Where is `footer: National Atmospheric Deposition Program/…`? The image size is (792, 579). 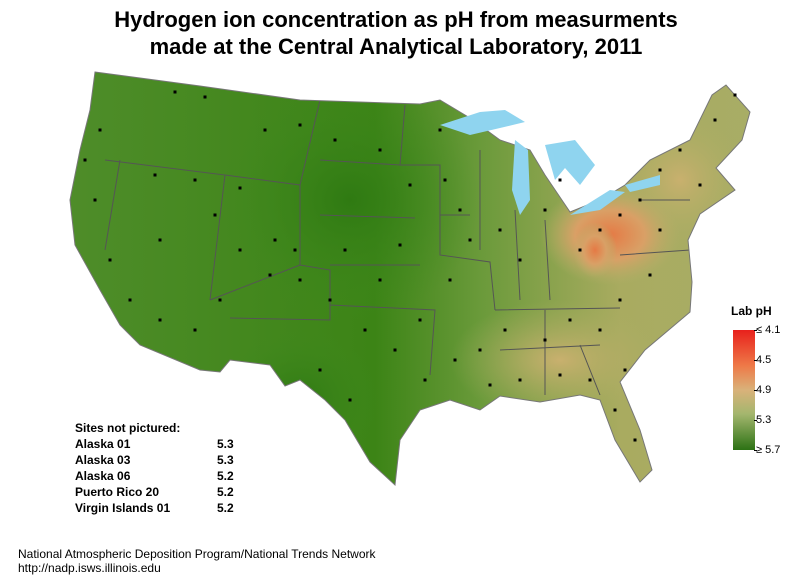
footer: National Atmospheric Deposition Program/… is located at coordinates (197, 561).